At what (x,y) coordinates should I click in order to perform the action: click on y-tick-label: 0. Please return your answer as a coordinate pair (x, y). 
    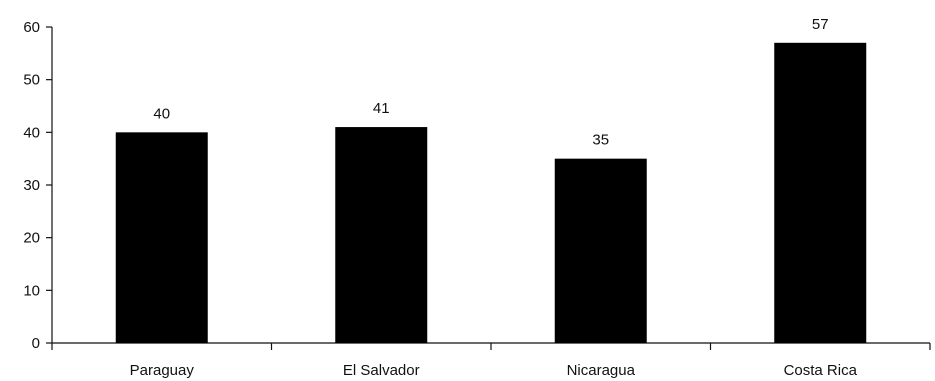
    Looking at the image, I should click on (36, 343).